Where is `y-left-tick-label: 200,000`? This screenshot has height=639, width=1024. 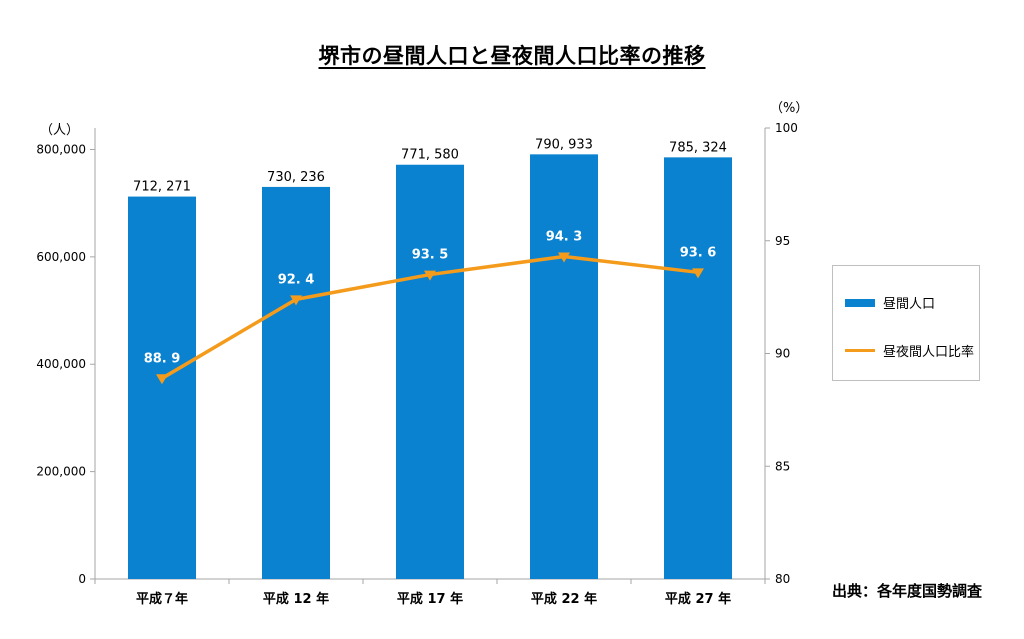
y-left-tick-label: 200,000 is located at coordinates (61, 472).